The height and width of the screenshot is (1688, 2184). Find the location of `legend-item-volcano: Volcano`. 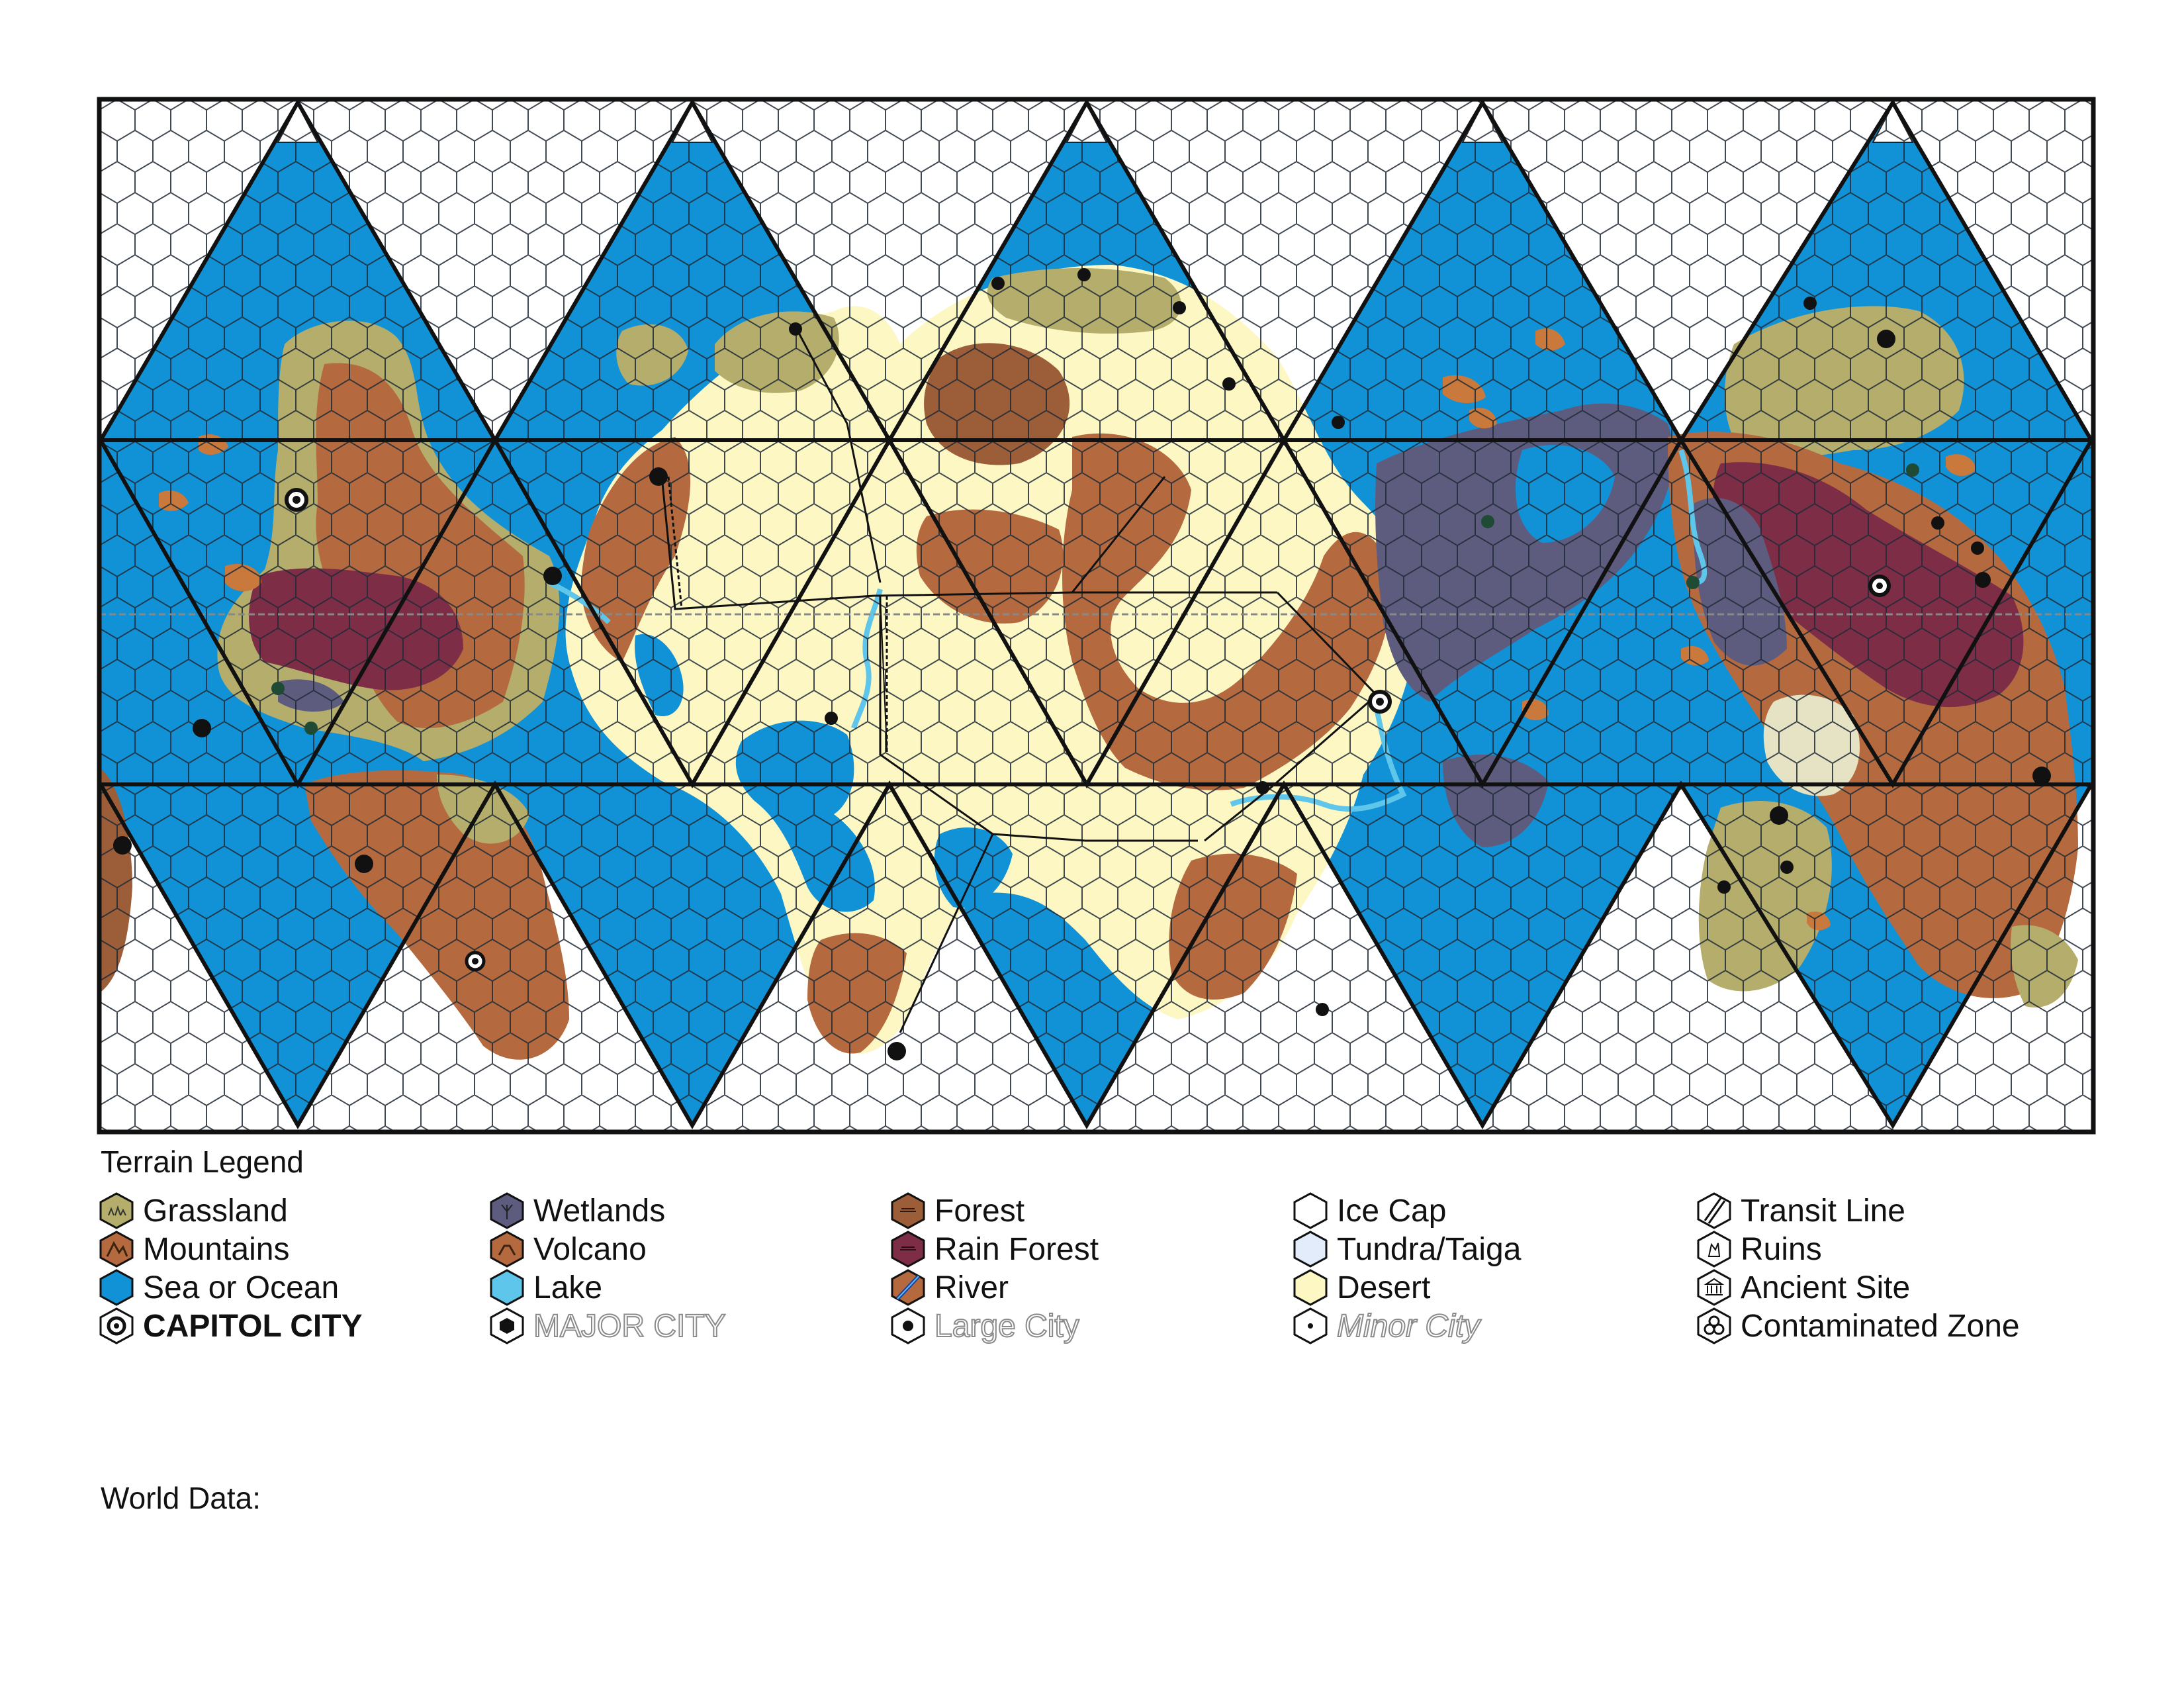

legend-item-volcano: Volcano is located at coordinates (680, 1249).